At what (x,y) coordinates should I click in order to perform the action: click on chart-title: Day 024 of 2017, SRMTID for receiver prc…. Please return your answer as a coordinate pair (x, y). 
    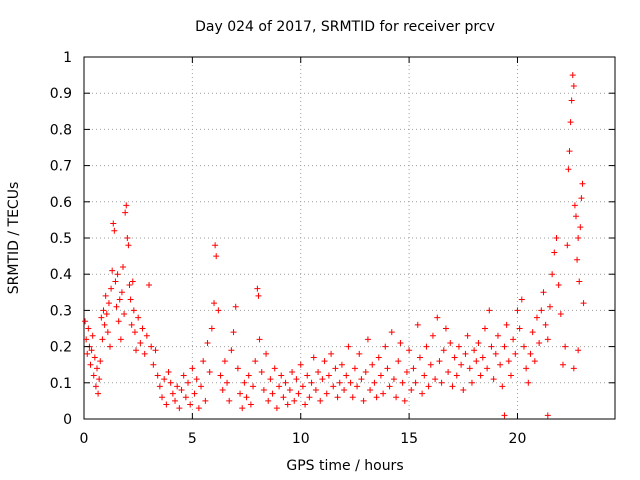
    Looking at the image, I should click on (345, 27).